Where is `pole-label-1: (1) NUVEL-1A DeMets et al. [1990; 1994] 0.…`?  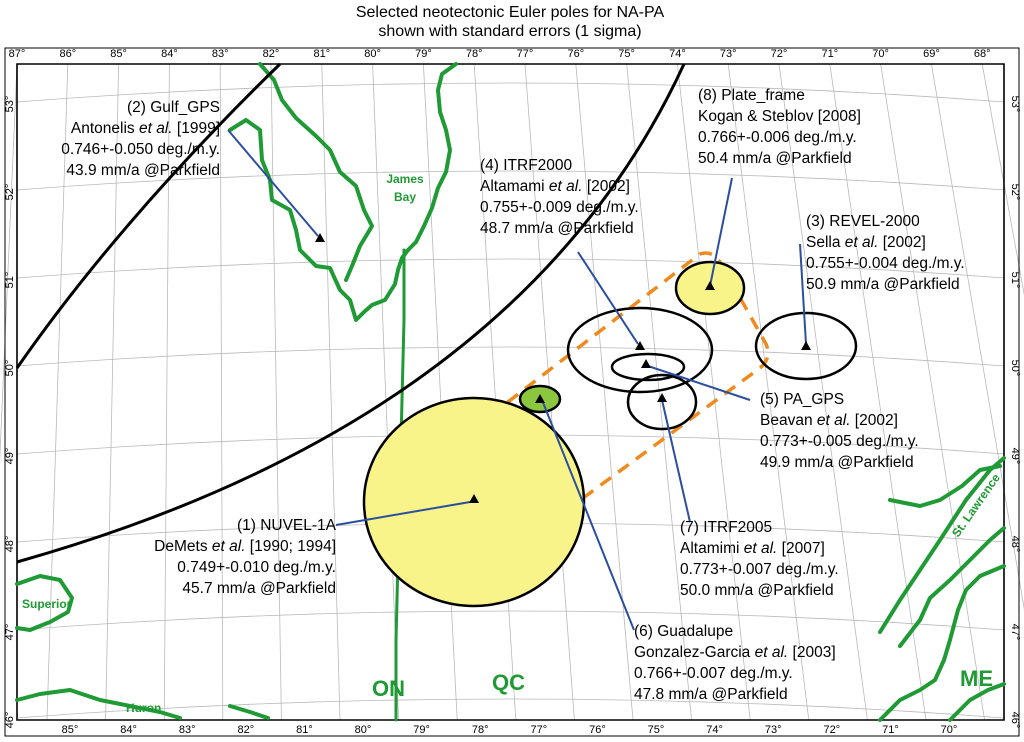 pole-label-1: (1) NUVEL-1A DeMets et al. [1990; 1994] 0.… is located at coordinates (245, 557).